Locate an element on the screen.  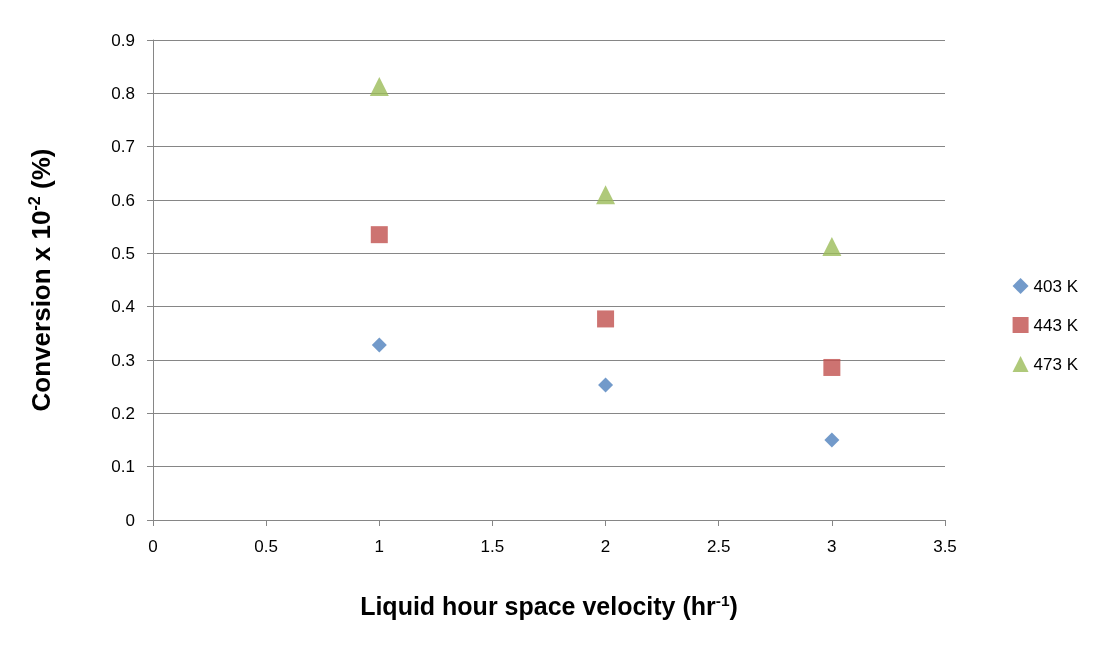
legend-label: 443 K is located at coordinates (1056, 325).